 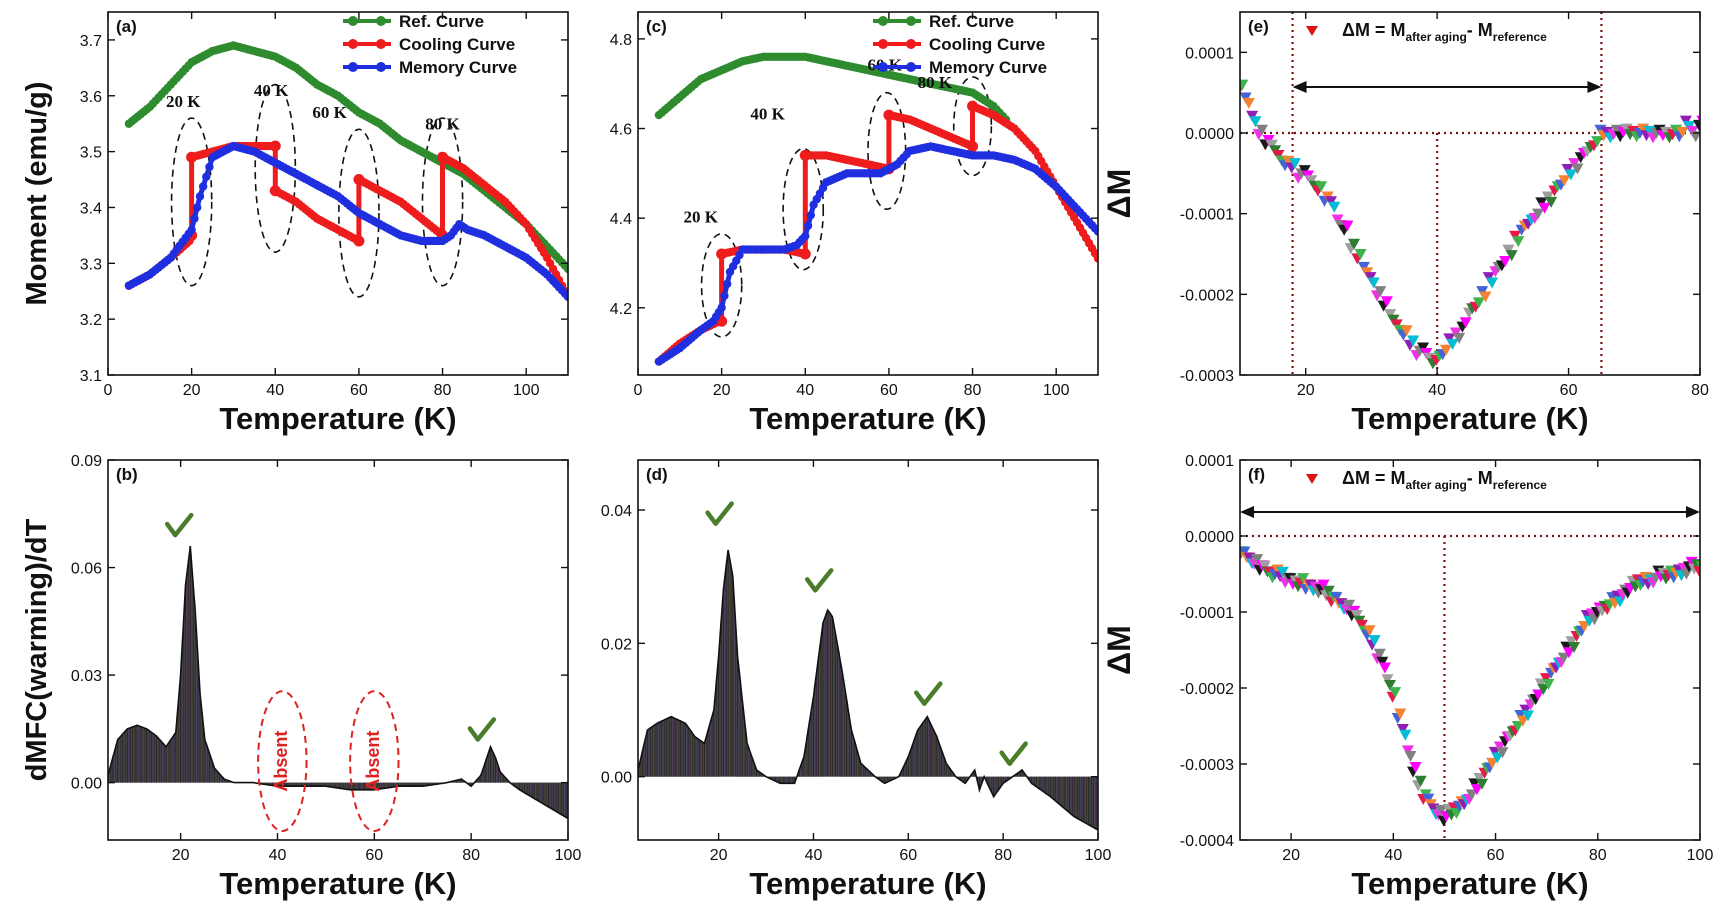 I want to click on panel-label: (c), so click(x=656, y=26).